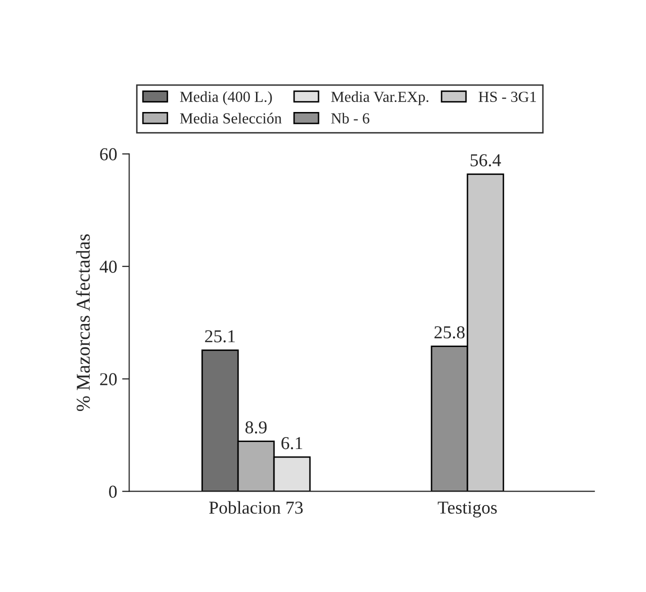 Image resolution: width=646 pixels, height=592 pixels. Describe the element at coordinates (256, 427) in the screenshot. I see `data-label: 8.9` at that location.